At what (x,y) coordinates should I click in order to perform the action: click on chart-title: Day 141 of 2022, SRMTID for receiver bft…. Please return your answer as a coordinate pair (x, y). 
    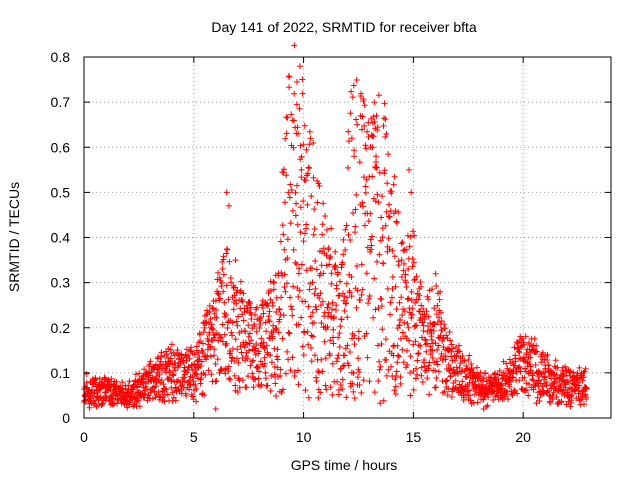
    Looking at the image, I should click on (344, 27).